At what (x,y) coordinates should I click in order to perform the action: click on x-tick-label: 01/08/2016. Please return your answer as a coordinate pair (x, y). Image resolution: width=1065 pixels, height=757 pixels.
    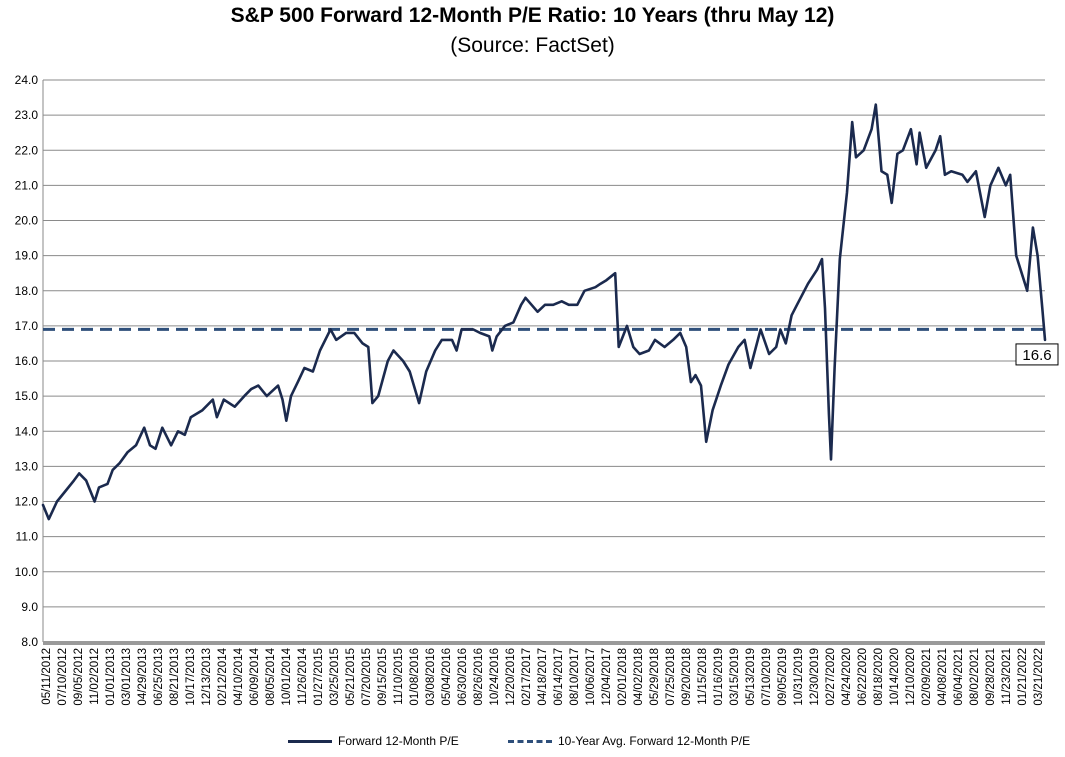
    Looking at the image, I should click on (415, 677).